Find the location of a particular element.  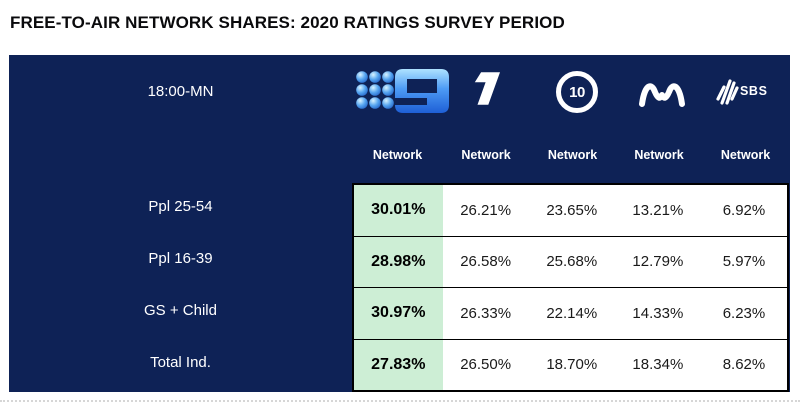

table-row: 28.98% 26.58% 25.68% 12.79% 5.97% is located at coordinates (570, 261).